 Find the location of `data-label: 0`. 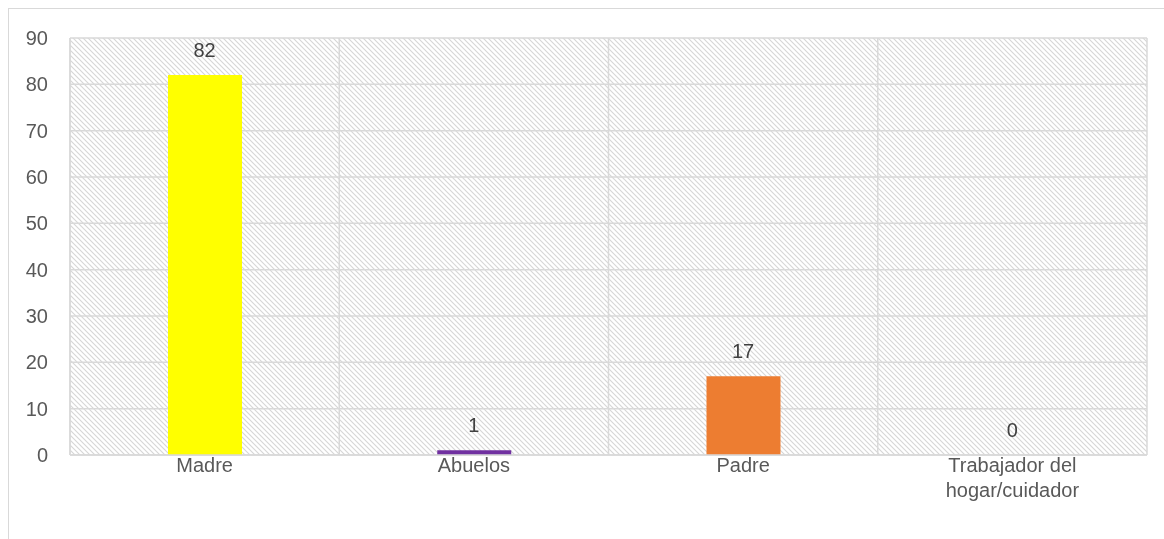

data-label: 0 is located at coordinates (1012, 430).